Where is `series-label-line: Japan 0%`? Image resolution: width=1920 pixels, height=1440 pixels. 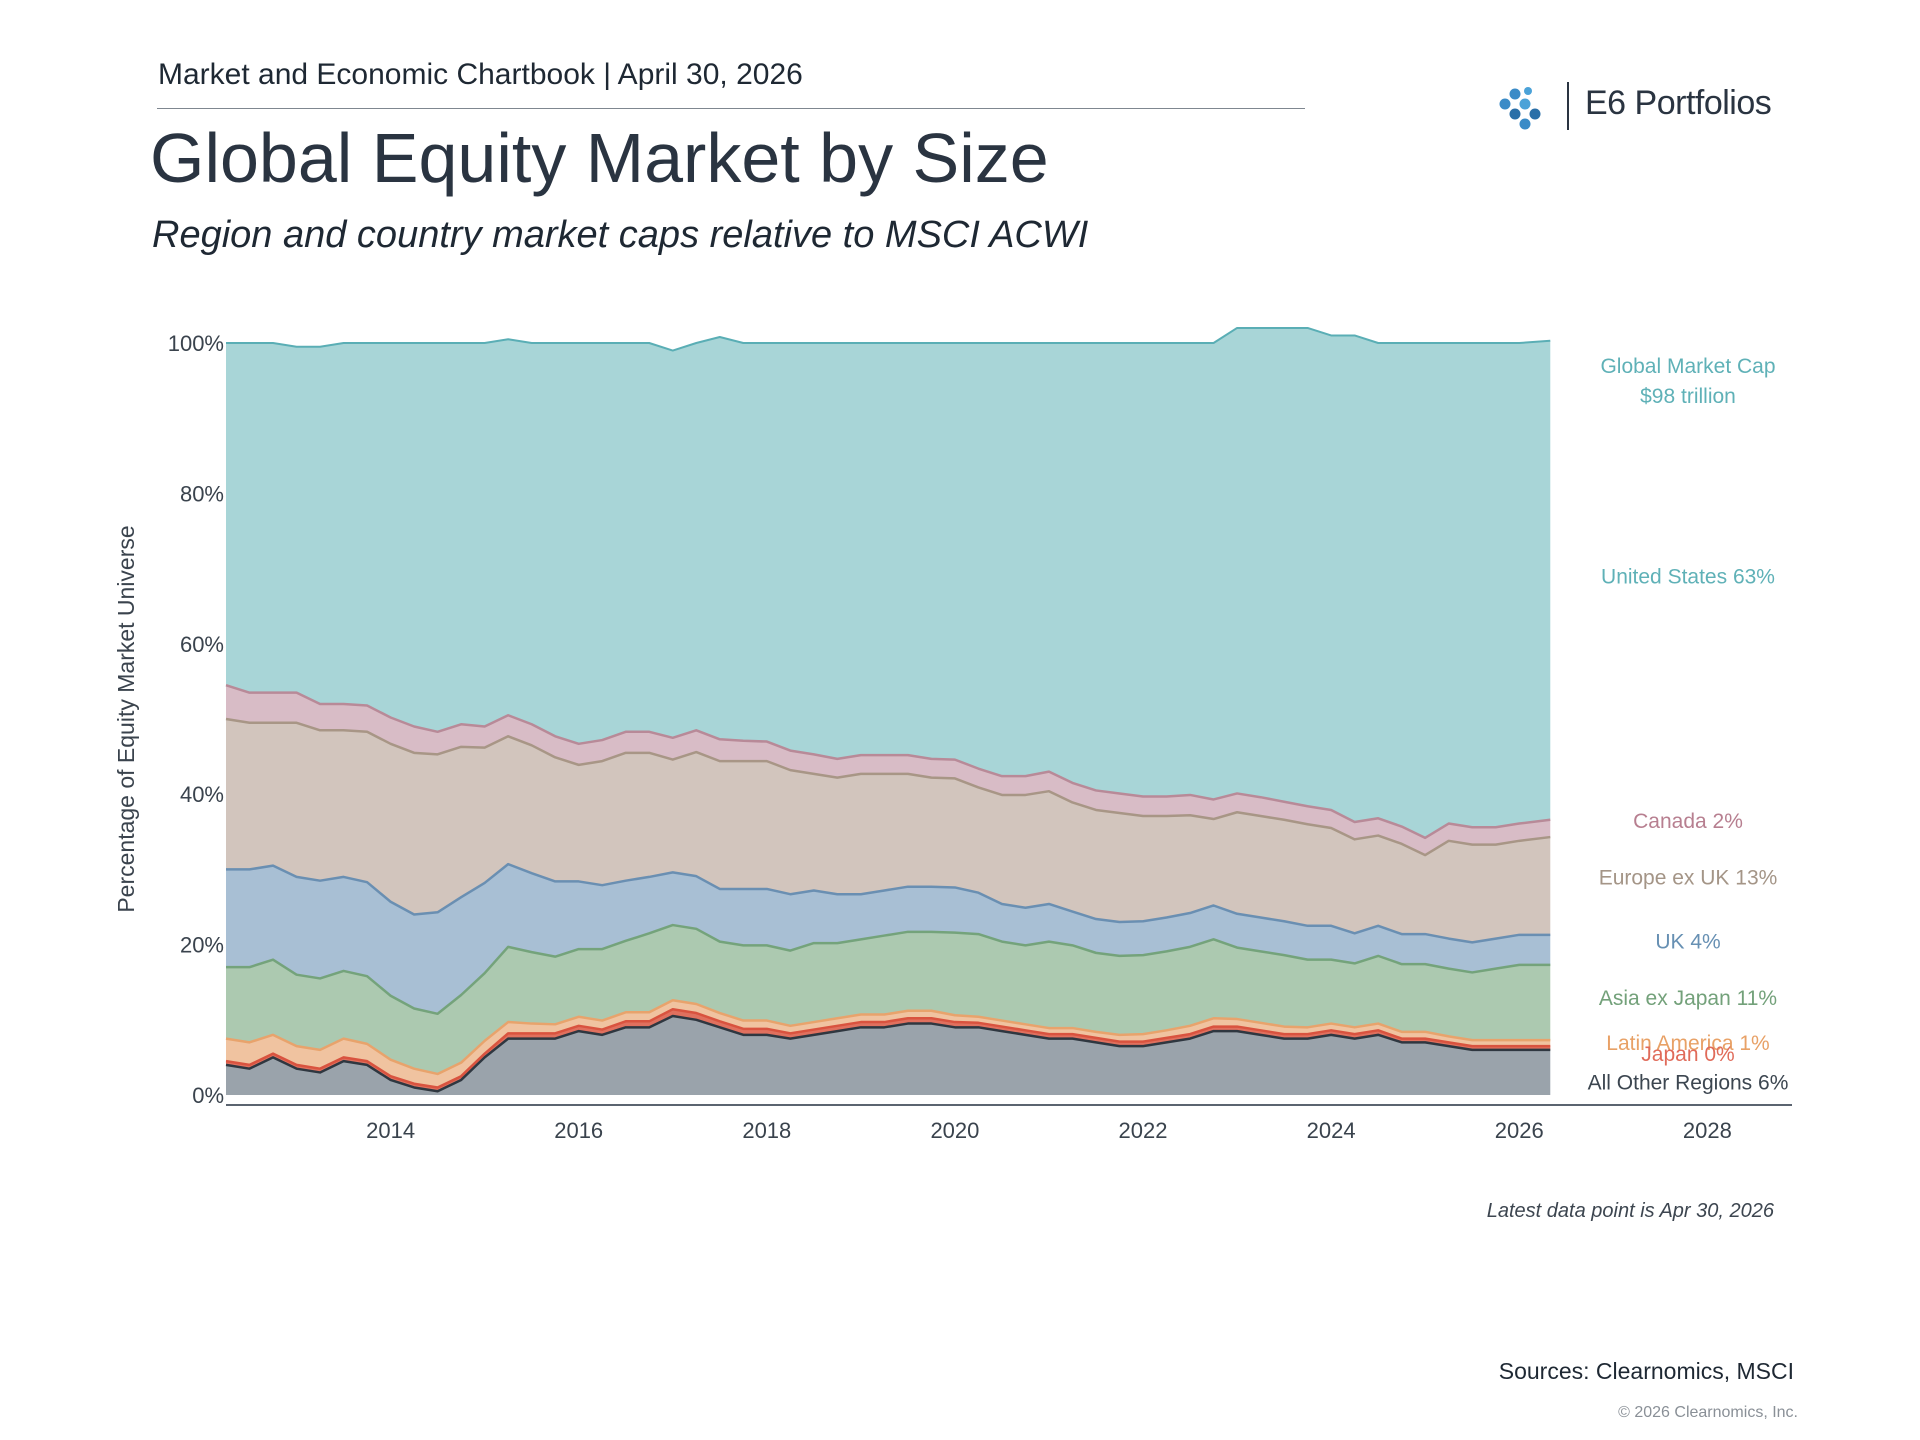 series-label-line: Japan 0% is located at coordinates (1687, 1054).